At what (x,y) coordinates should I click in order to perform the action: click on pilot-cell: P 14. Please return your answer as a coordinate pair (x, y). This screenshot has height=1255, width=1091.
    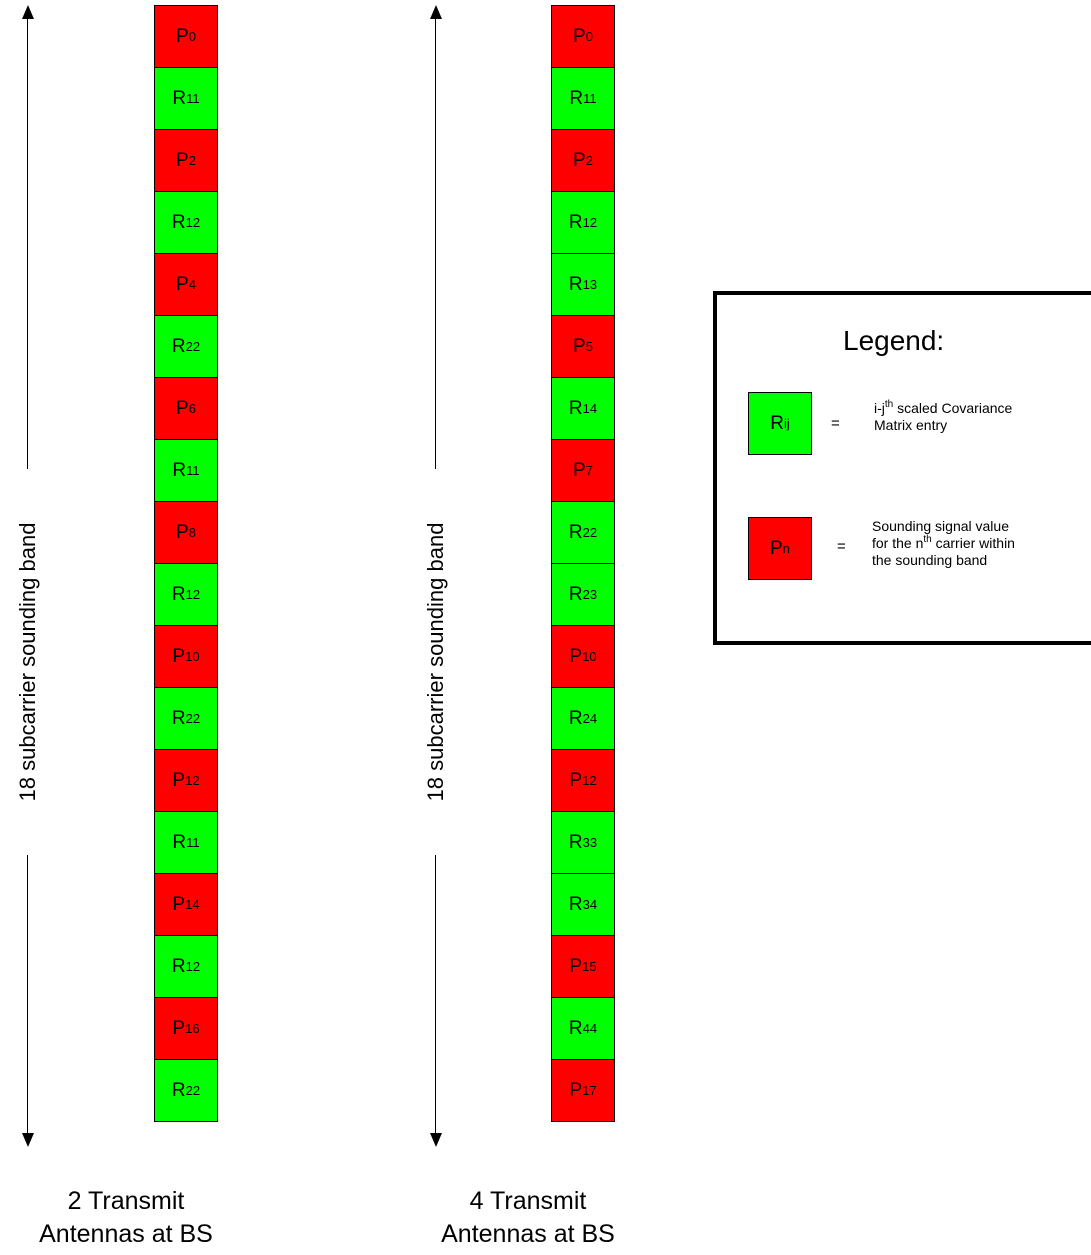
    Looking at the image, I should click on (186, 904).